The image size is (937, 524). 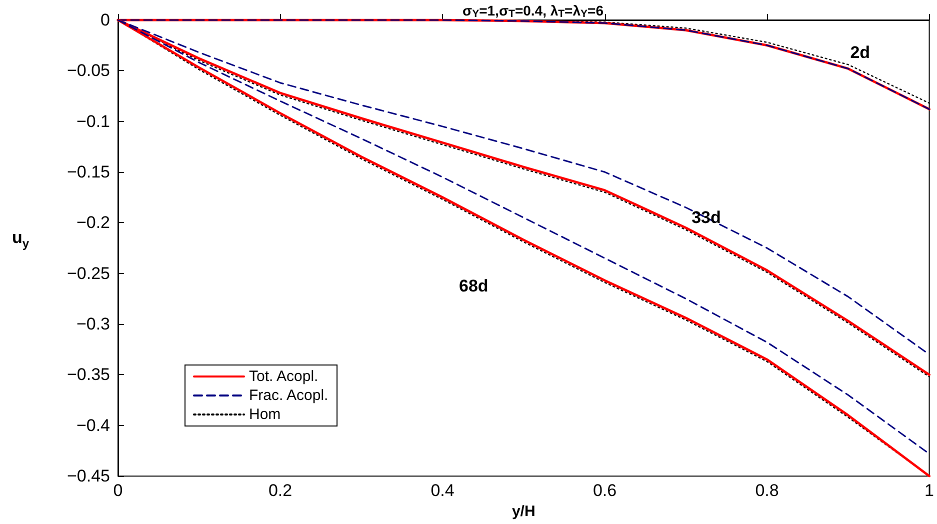 I want to click on y-tick-label: −0.05, so click(x=88, y=70).